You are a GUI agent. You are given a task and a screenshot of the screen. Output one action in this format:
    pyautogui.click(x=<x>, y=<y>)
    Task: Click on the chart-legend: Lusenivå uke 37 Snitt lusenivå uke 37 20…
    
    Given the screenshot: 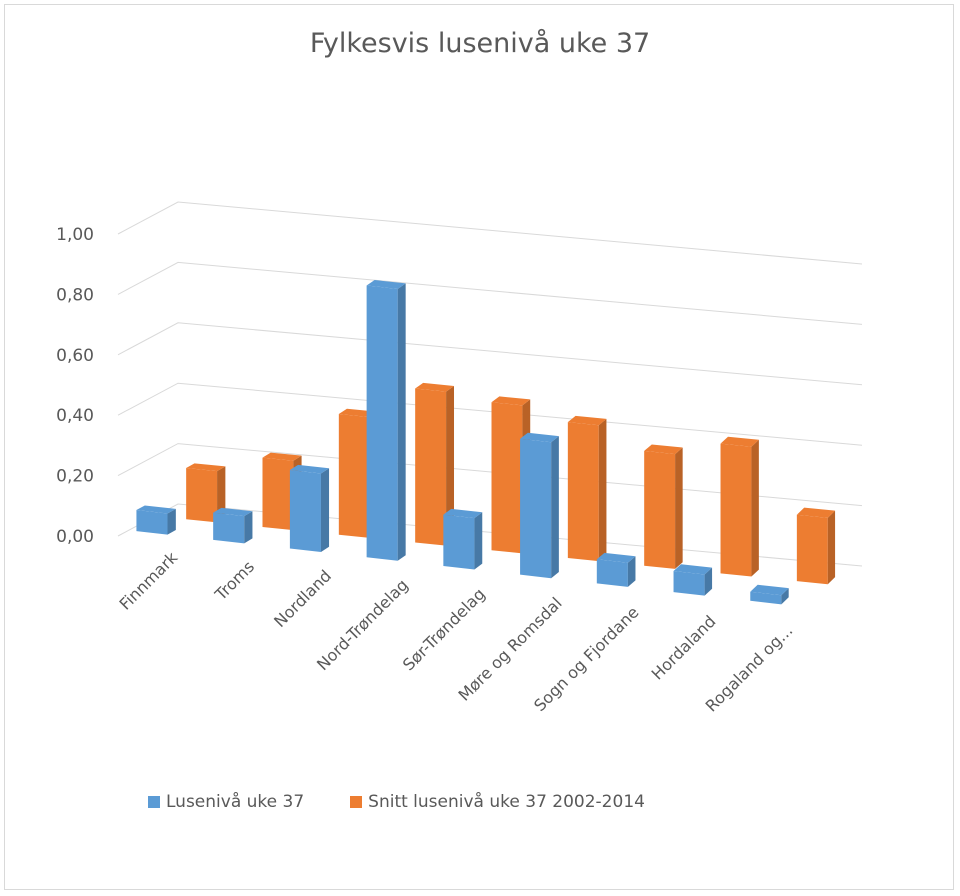 What is the action you would take?
    pyautogui.click(x=419, y=802)
    